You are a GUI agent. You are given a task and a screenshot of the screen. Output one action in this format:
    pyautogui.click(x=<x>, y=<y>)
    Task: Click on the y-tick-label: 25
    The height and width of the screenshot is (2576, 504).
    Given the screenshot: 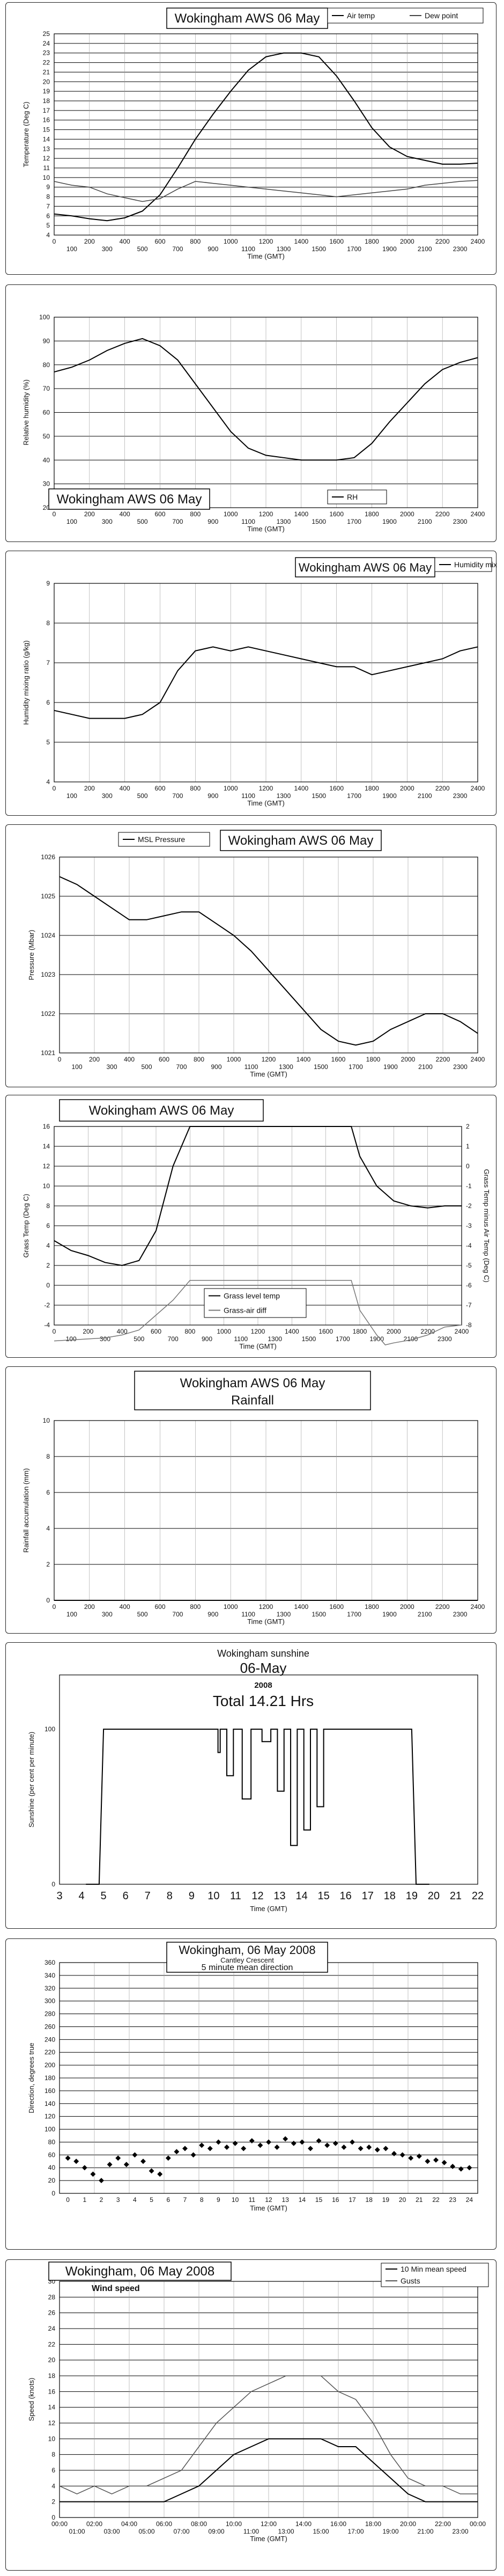 What is the action you would take?
    pyautogui.click(x=46, y=34)
    